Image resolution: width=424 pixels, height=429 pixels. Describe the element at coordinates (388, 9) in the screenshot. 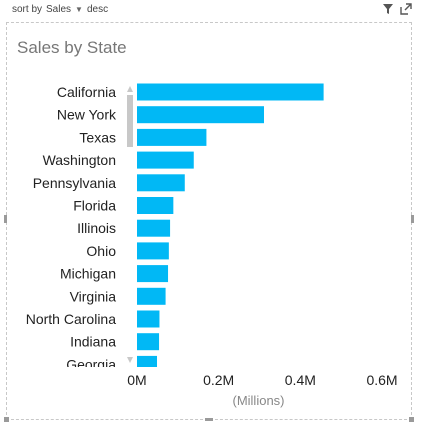

I see `filter-icon` at that location.